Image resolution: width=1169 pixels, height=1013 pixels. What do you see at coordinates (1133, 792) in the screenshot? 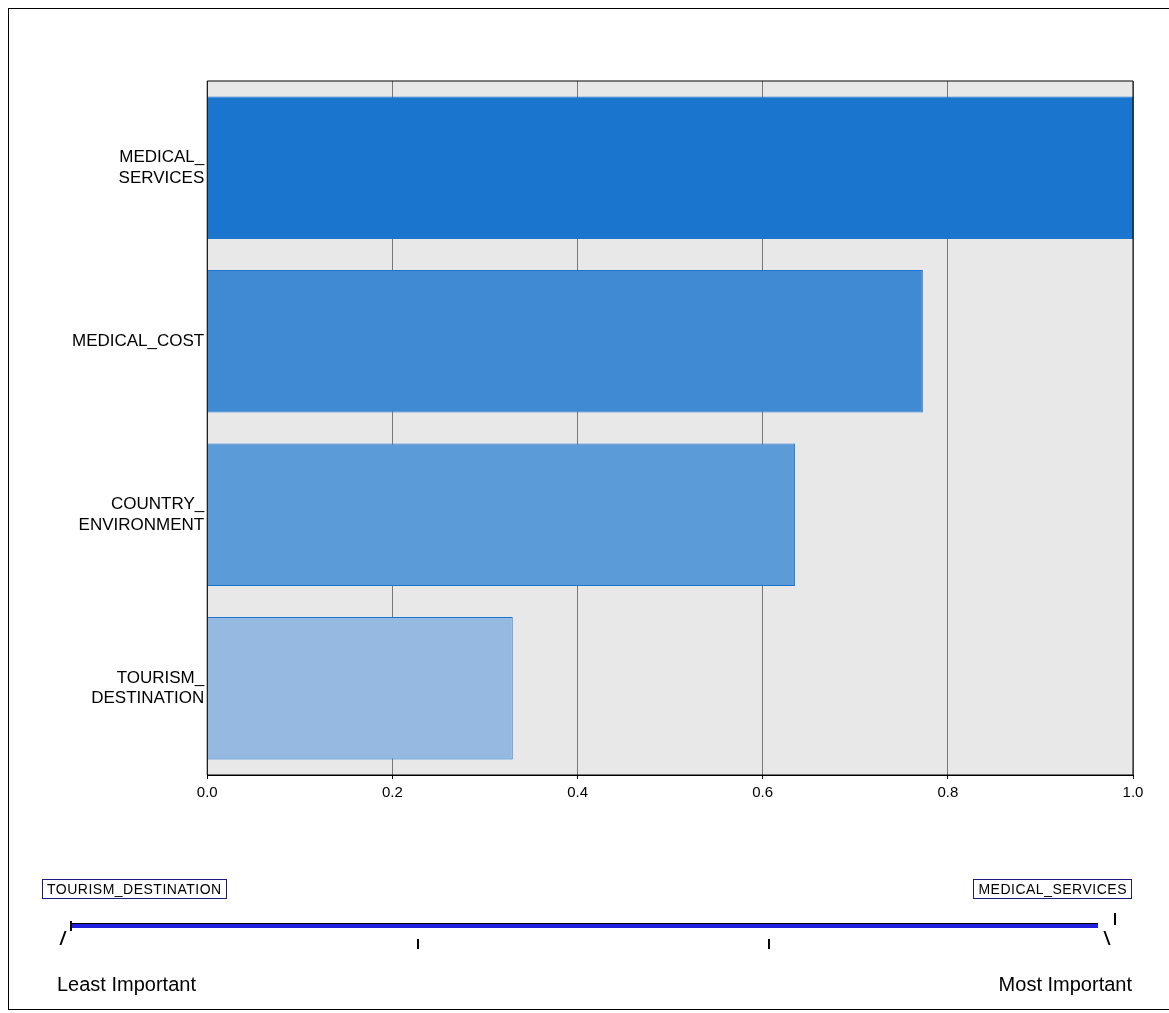
I see `x-tick-label: 1.0` at bounding box center [1133, 792].